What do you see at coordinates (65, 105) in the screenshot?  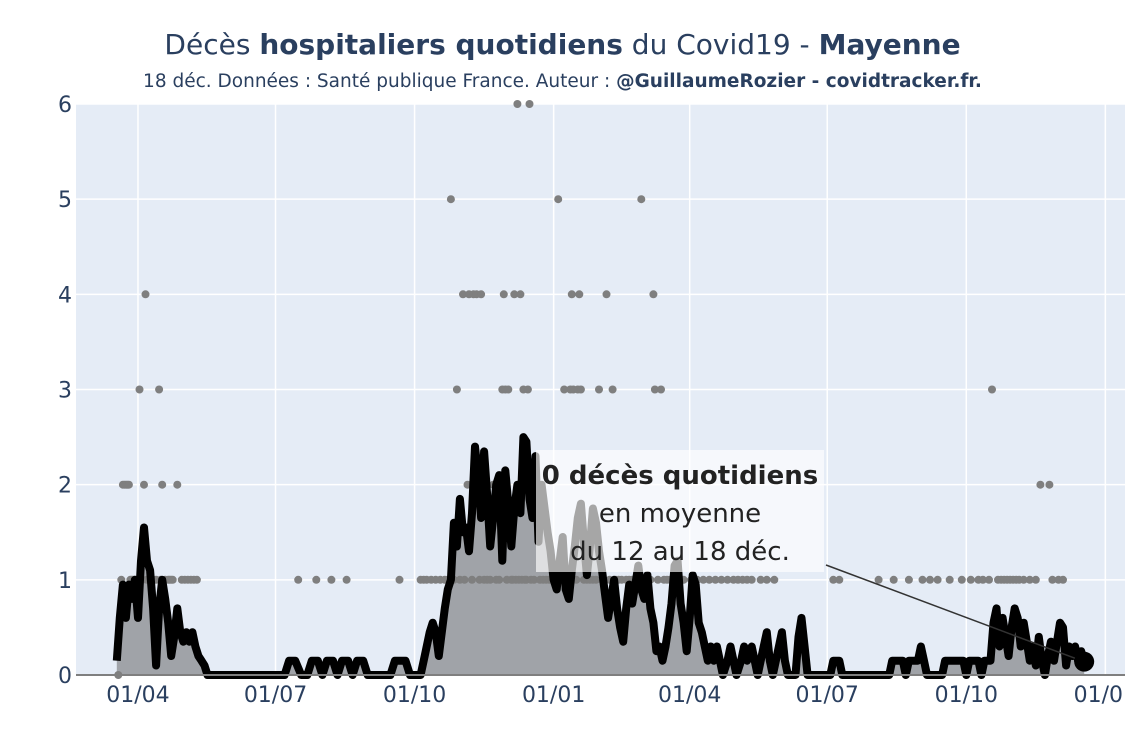 I see `y-tick-label: 6` at bounding box center [65, 105].